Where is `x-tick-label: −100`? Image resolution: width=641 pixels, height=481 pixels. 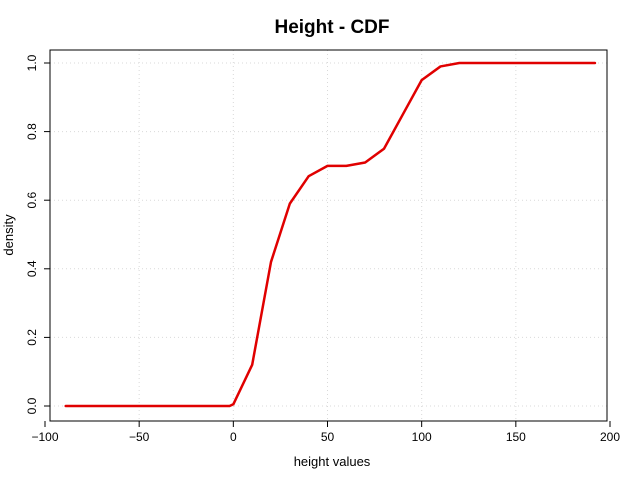
x-tick-label: −100 is located at coordinates (44, 437).